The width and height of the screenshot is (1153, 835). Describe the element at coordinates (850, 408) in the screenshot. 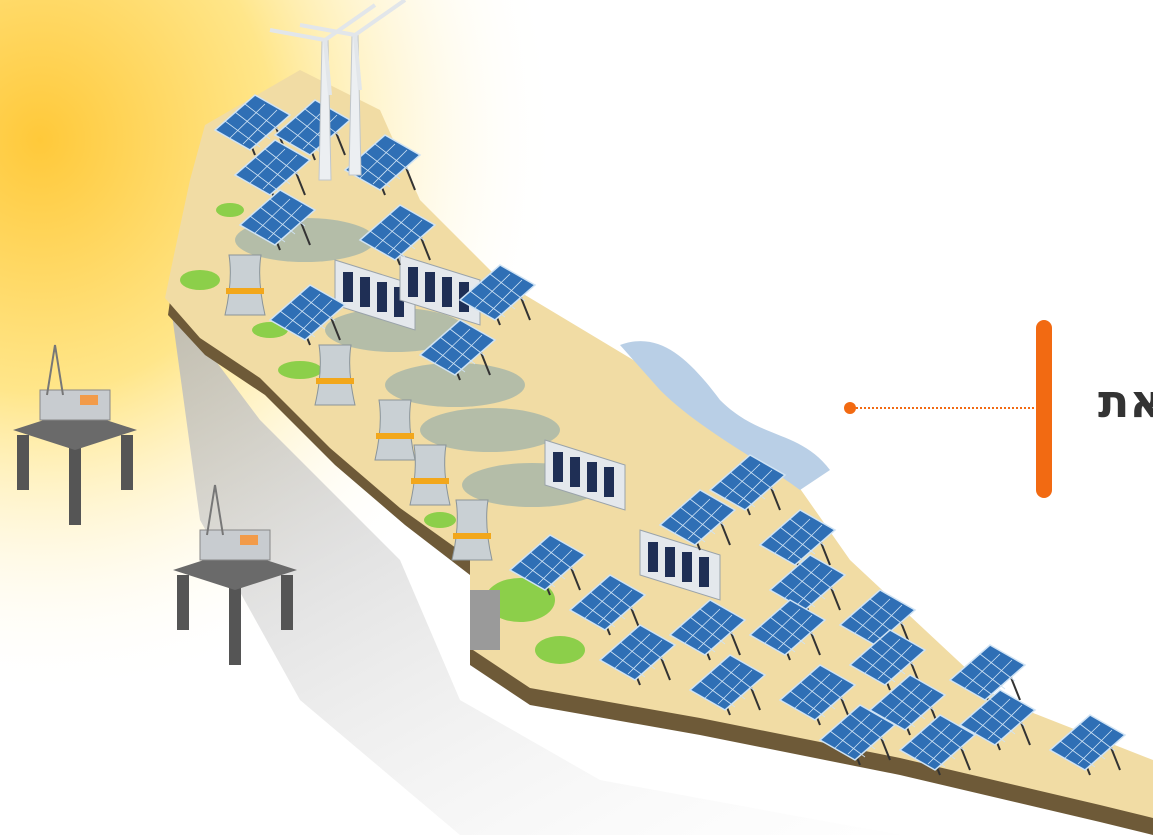

I see `pointer-dot` at that location.